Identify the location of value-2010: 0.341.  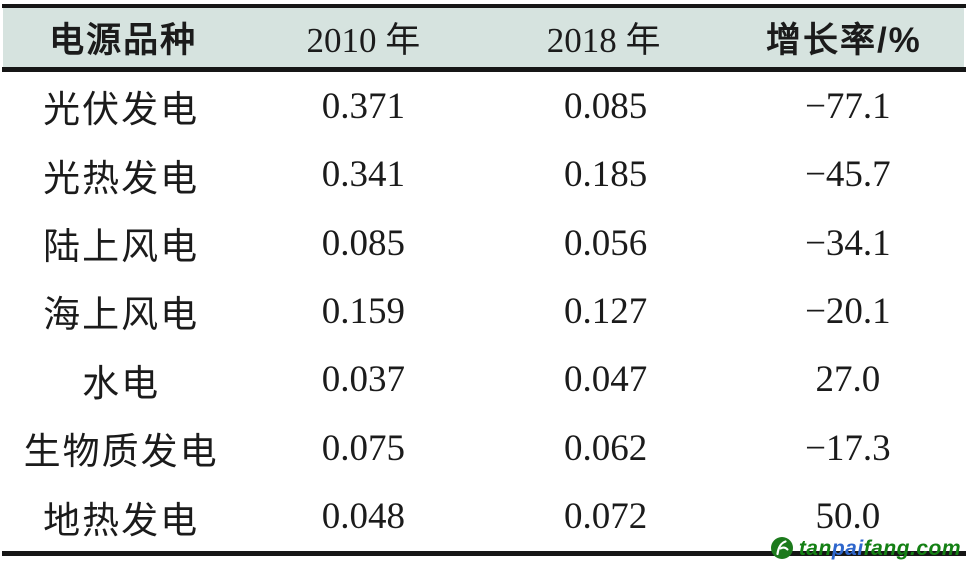
(363, 175).